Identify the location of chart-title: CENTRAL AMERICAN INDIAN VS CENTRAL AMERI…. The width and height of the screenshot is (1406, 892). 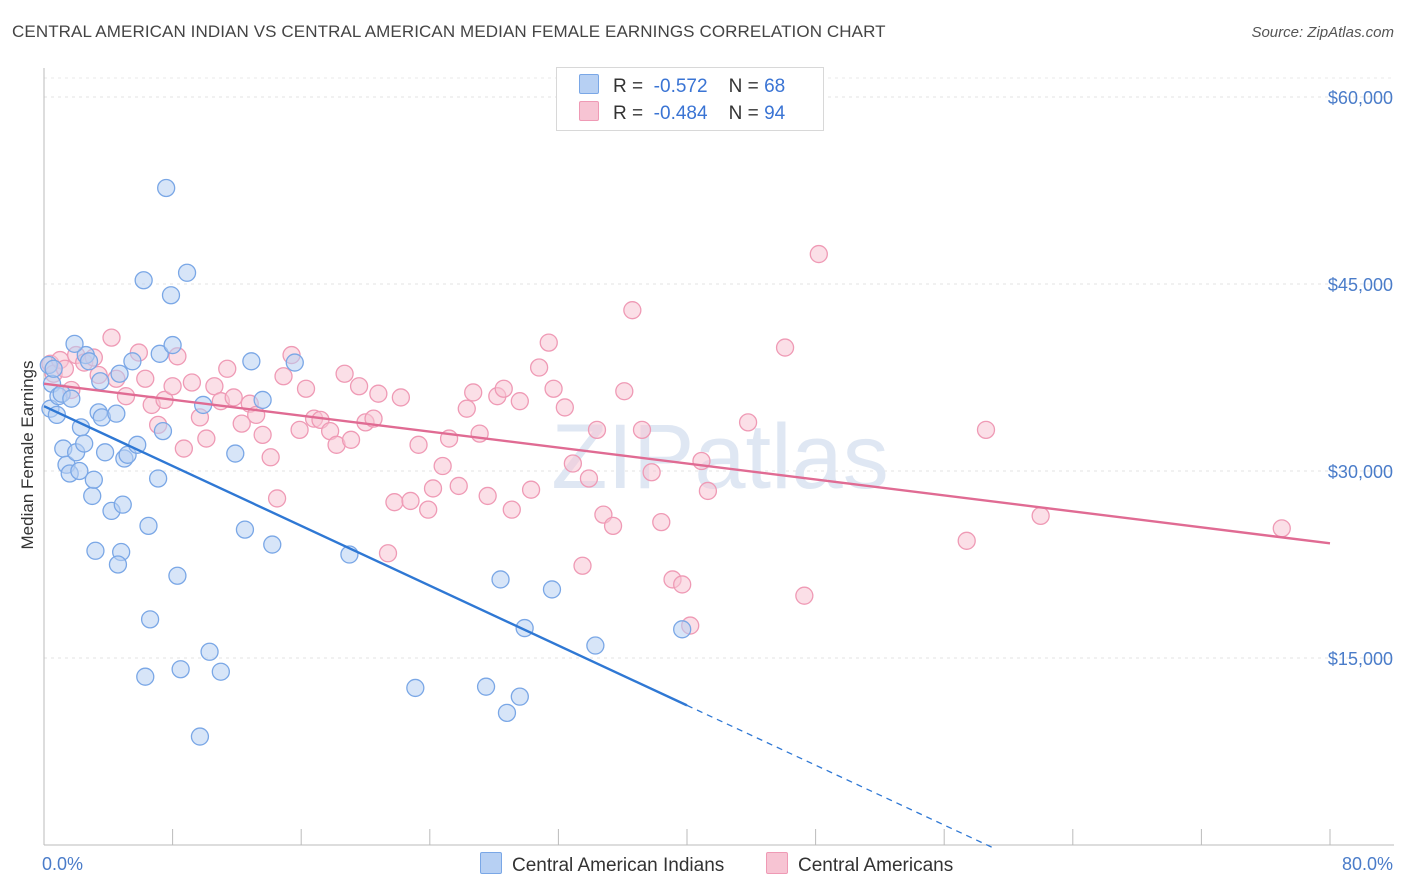
(449, 31).